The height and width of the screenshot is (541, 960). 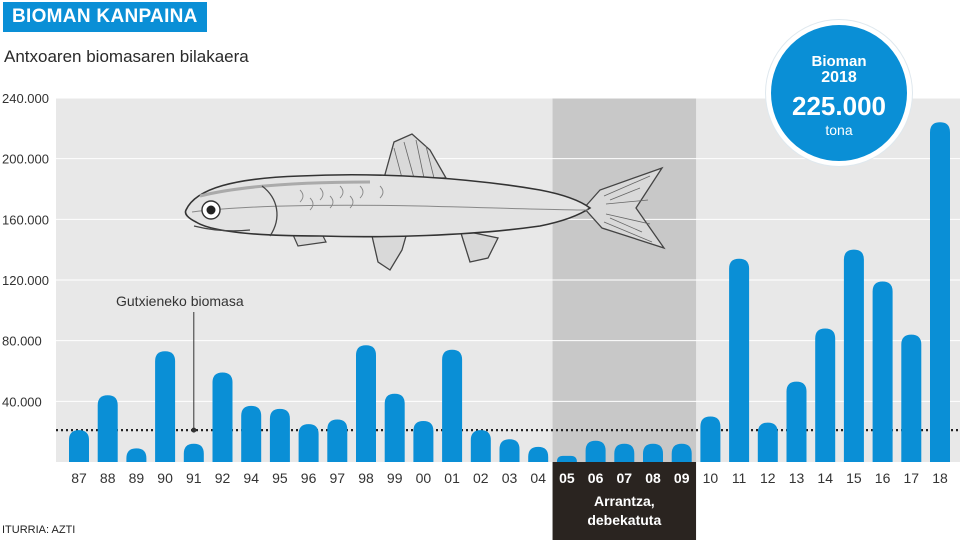 I want to click on x-tick-label: 90, so click(x=165, y=478).